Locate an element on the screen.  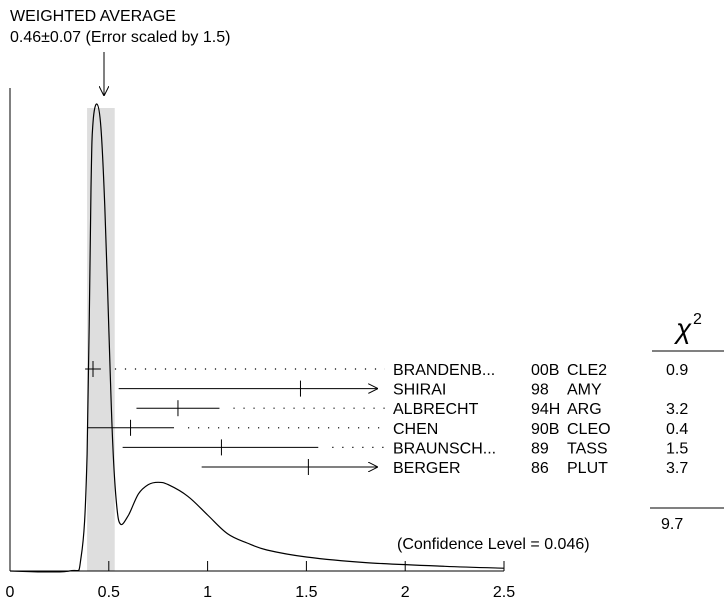
measurement-chi2: 3.7 is located at coordinates (677, 468).